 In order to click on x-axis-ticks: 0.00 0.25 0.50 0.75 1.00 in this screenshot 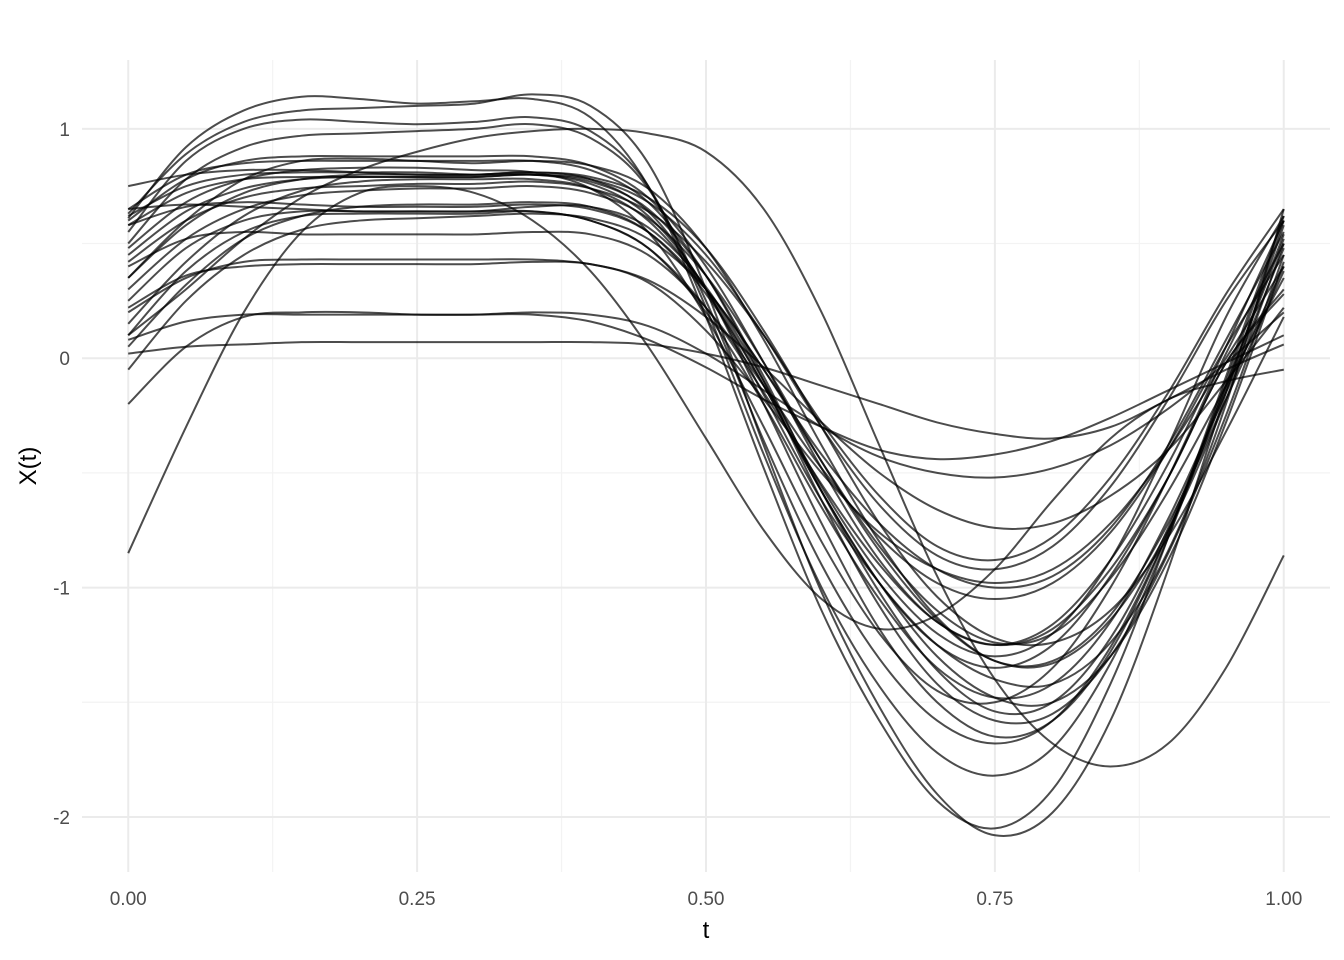, I will do `click(706, 899)`.